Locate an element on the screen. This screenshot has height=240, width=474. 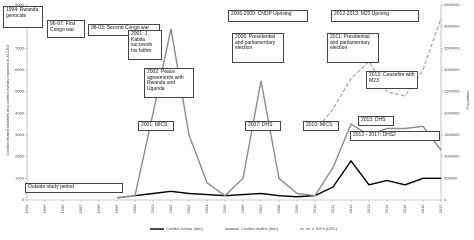
y2-tick-label: 2000000 is located at coordinates (452, 112).